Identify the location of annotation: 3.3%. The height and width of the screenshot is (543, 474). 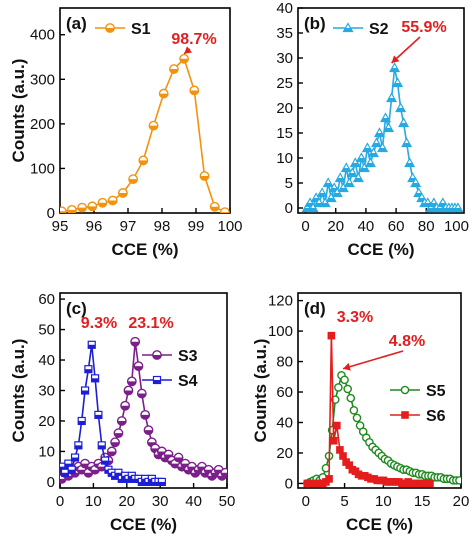
(355, 317).